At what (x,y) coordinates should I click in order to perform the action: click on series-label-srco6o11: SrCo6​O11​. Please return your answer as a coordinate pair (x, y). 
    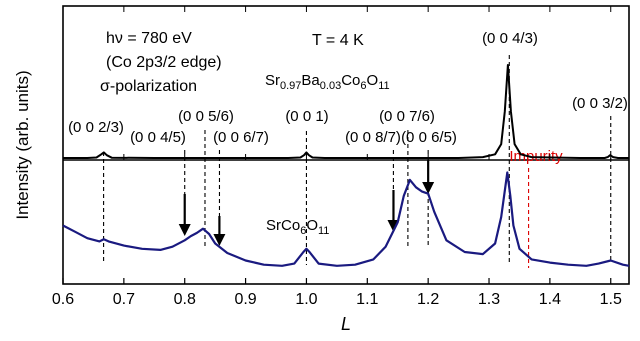
    Looking at the image, I should click on (297, 227).